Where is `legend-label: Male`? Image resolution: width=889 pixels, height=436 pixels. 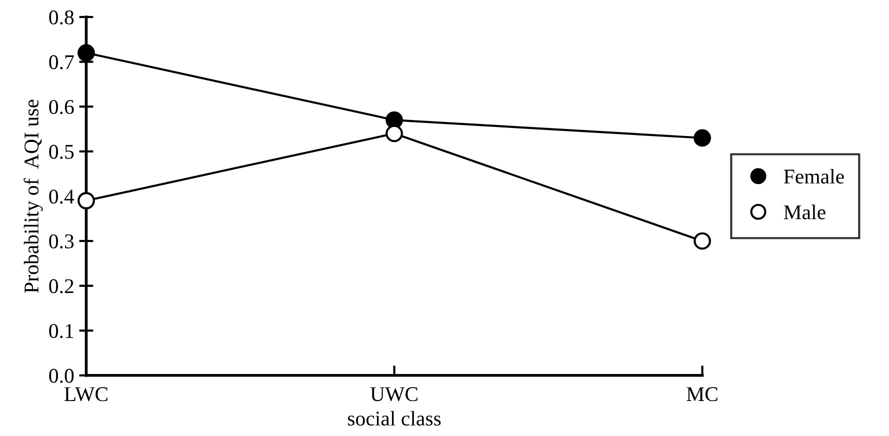 legend-label: Male is located at coordinates (805, 212).